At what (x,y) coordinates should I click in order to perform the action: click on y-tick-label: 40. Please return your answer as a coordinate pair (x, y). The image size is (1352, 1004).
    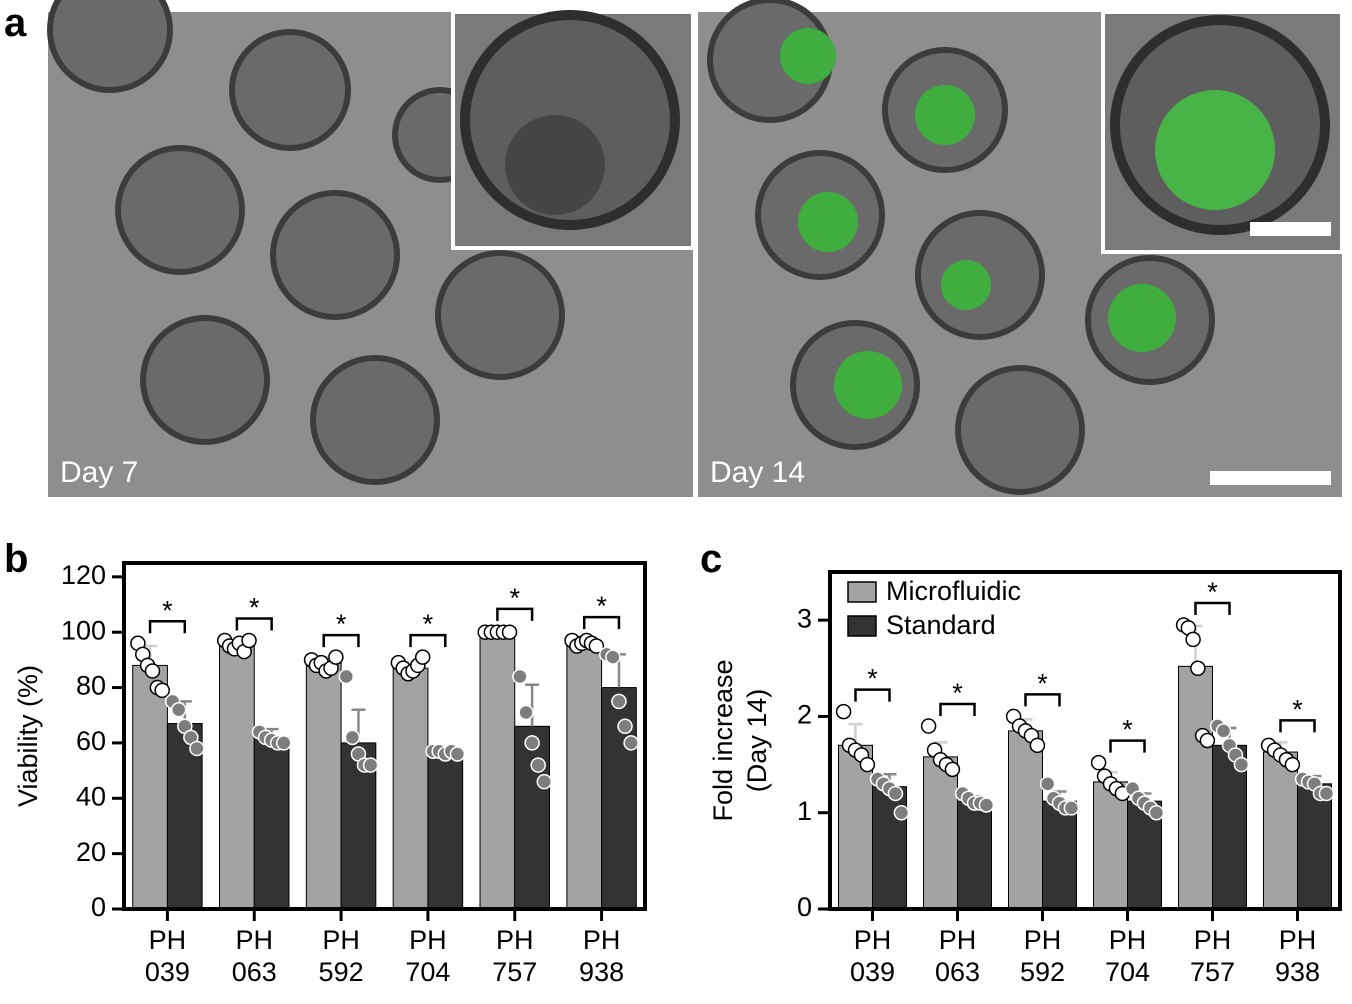
    Looking at the image, I should click on (91, 796).